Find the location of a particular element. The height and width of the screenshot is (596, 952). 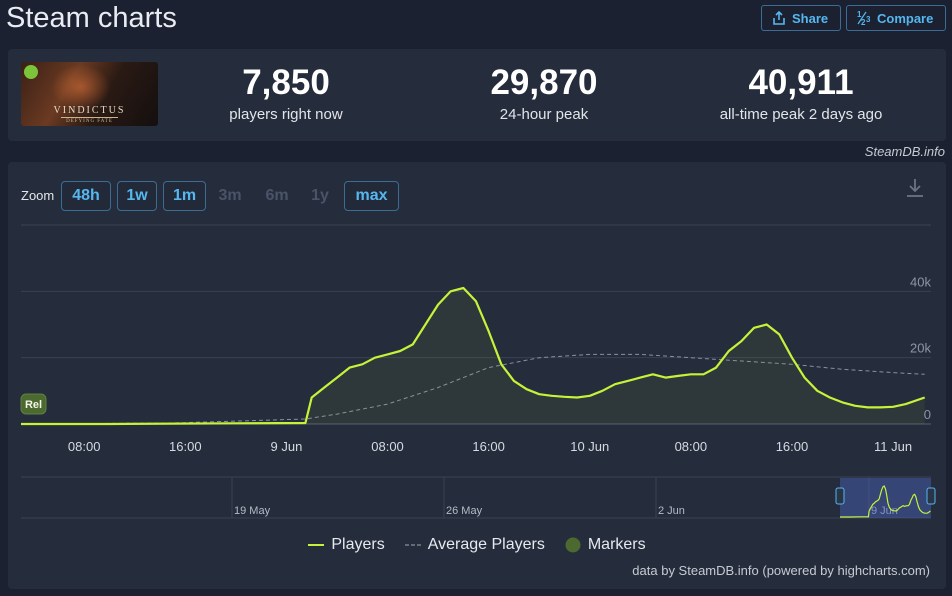

compare-label: Compare is located at coordinates (905, 18).